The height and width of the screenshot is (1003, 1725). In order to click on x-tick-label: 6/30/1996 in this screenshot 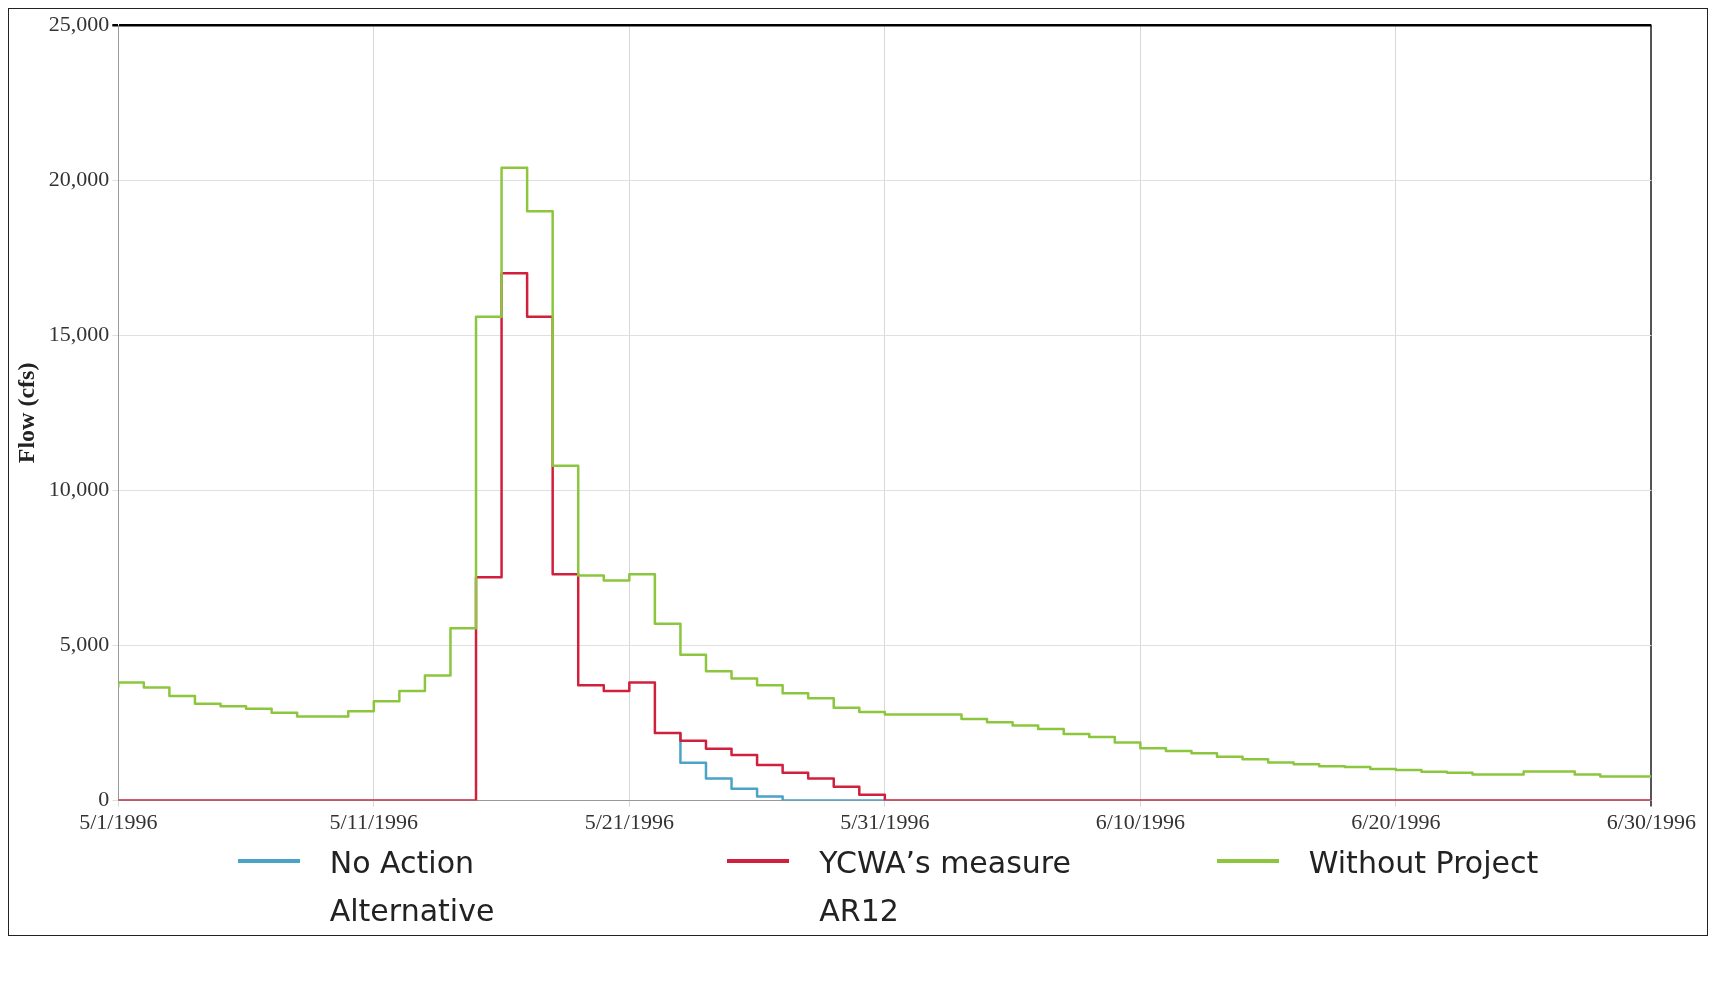, I will do `click(1651, 821)`.